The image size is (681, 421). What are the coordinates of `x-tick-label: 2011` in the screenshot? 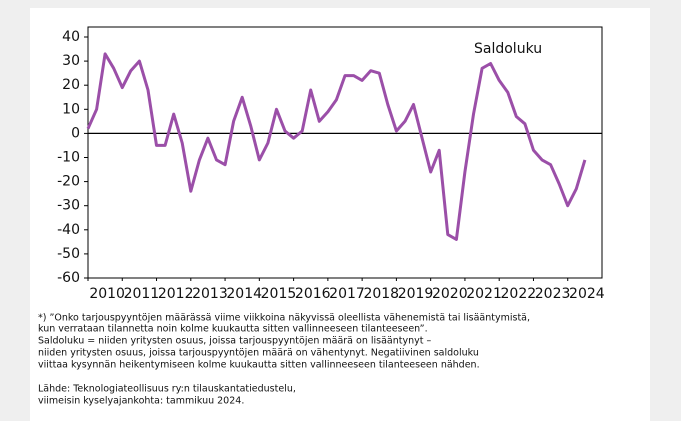 It's located at (142, 294).